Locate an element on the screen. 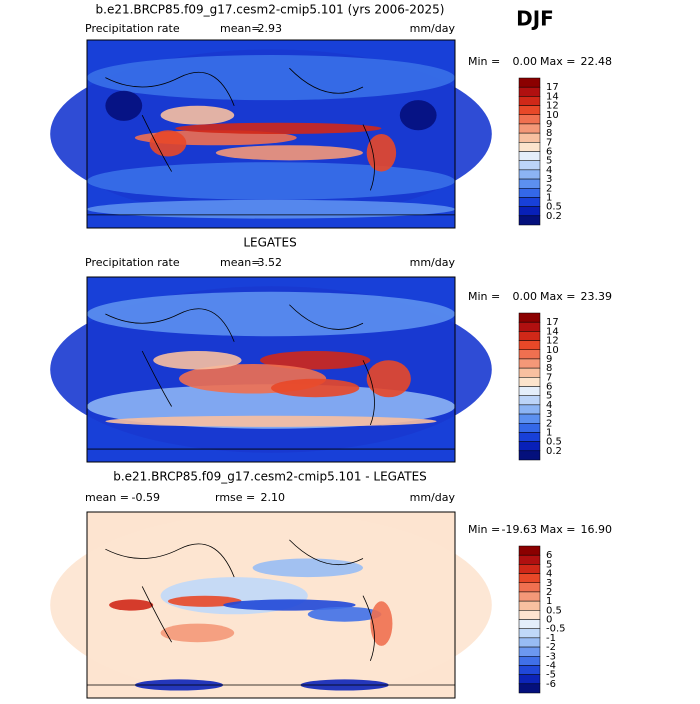 The image size is (700, 704). colorbar-label: -1 is located at coordinates (551, 638).